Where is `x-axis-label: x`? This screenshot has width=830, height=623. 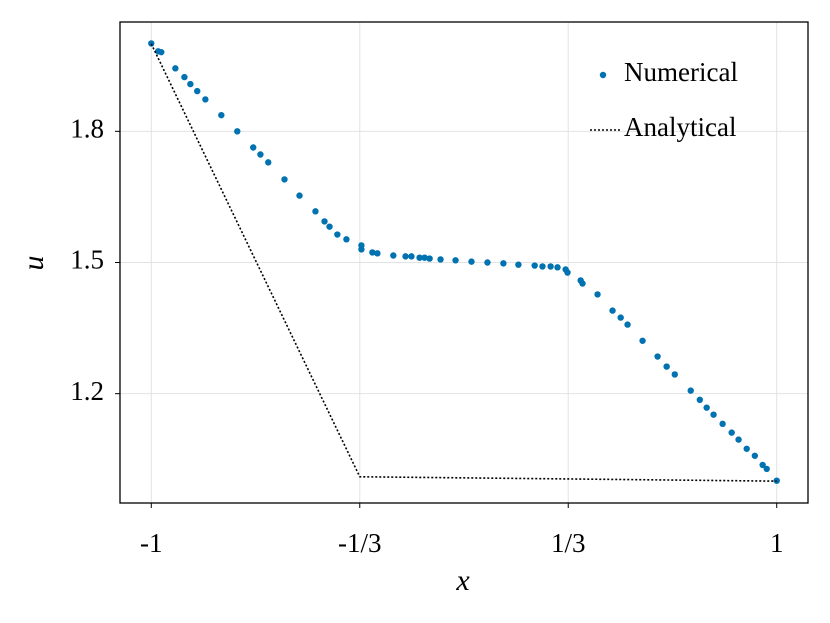
x-axis-label: x is located at coordinates (462, 580).